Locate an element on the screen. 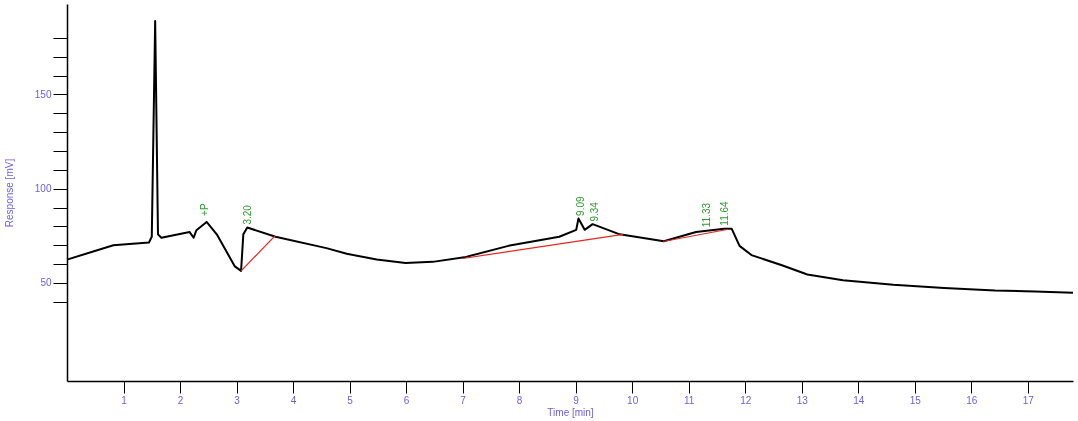 The height and width of the screenshot is (421, 1078). x-tick-label: 7 is located at coordinates (463, 400).